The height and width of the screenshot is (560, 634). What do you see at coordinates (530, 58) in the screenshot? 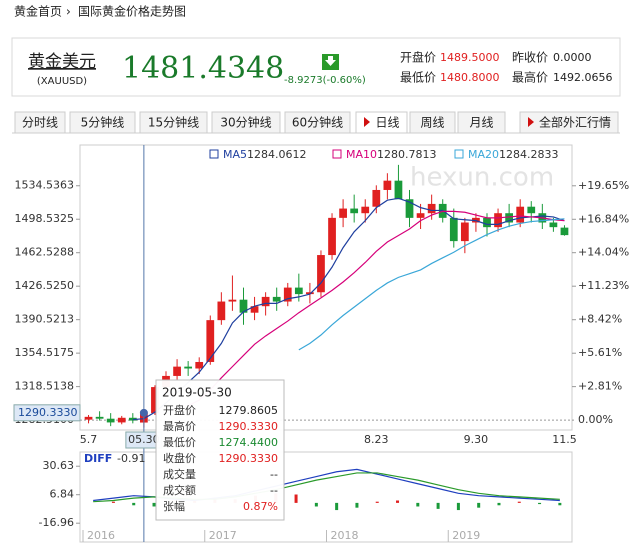
I see `stat-label: 昨收价` at bounding box center [530, 58].